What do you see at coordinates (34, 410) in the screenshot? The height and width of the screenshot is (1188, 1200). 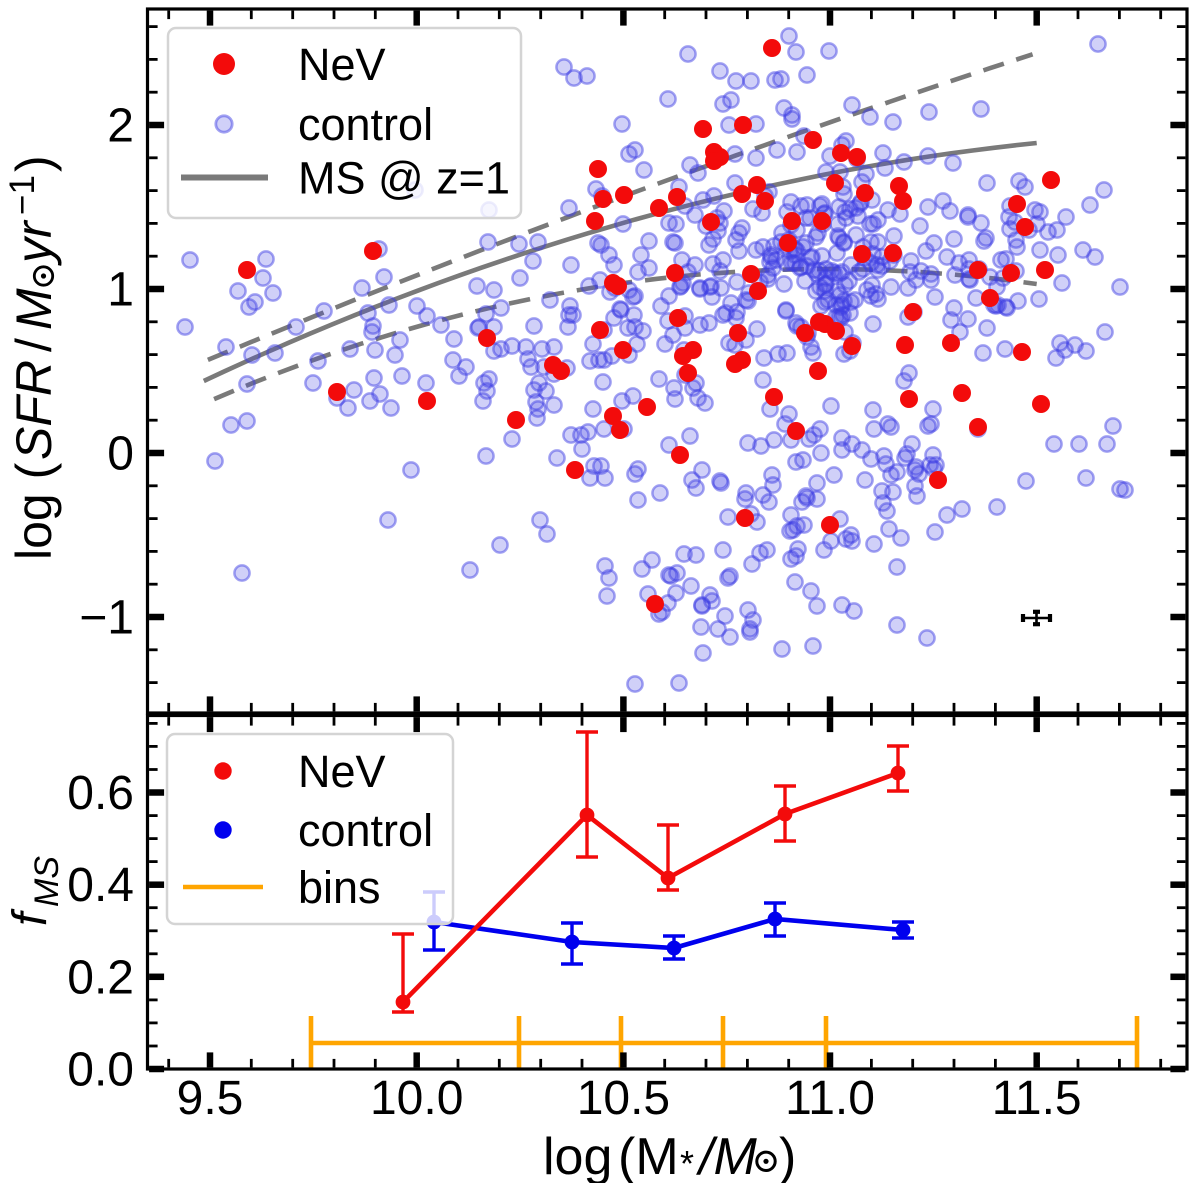 I see `svg-text: SFR` at bounding box center [34, 410].